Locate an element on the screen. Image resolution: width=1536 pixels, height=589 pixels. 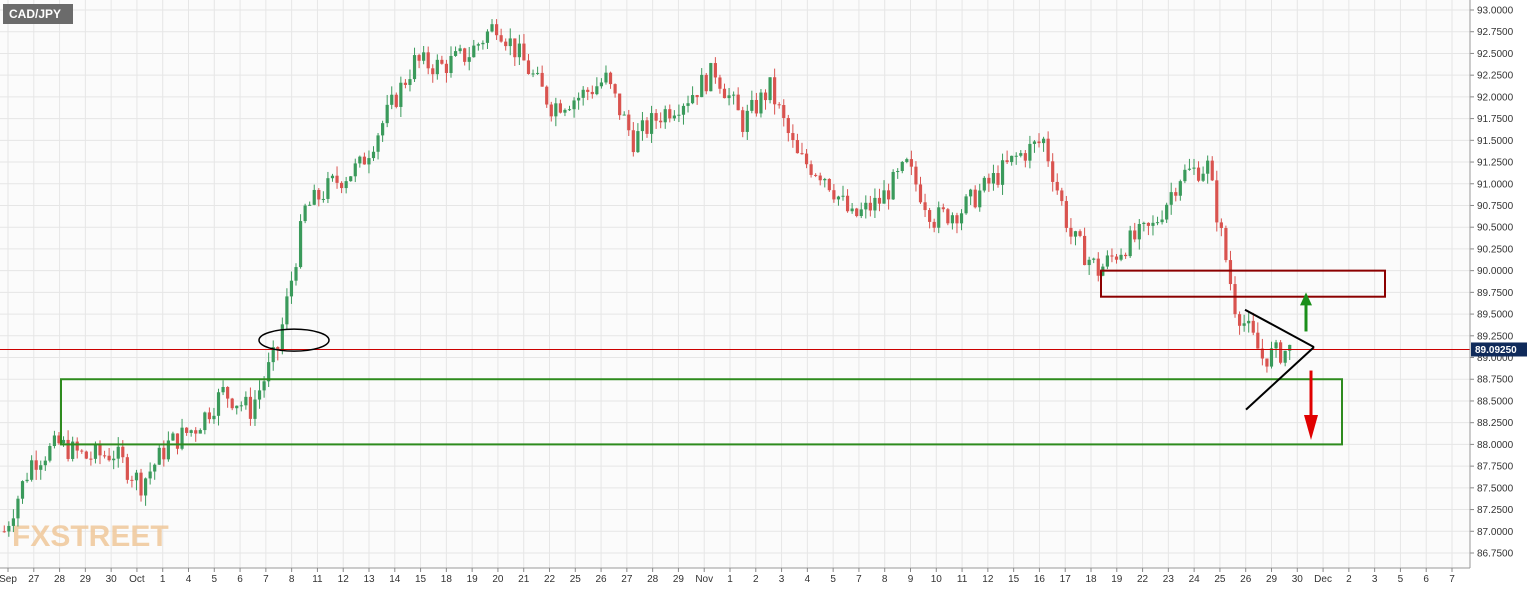
x-tick-label: 13 is located at coordinates (369, 579).